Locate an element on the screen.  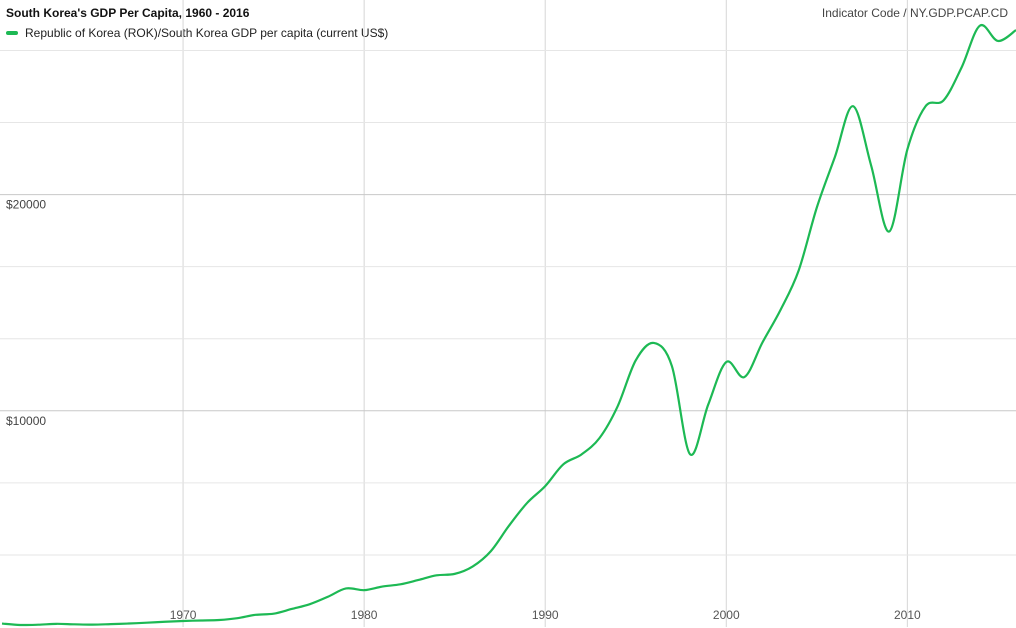
y-tick-label: $20000 is located at coordinates (26, 205).